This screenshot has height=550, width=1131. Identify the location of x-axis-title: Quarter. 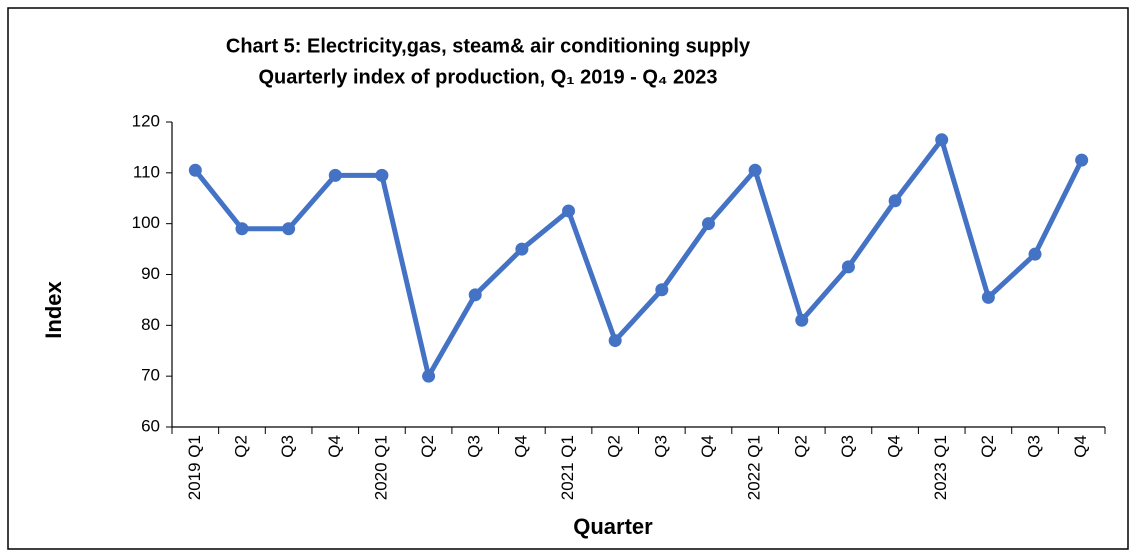
(613, 526).